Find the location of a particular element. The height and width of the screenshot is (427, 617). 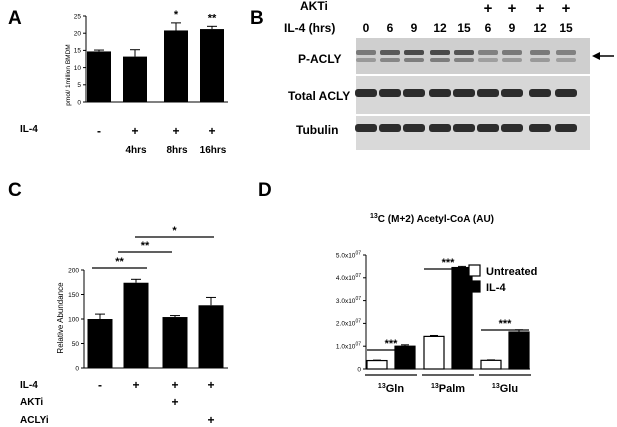

panel-c-y-tick-label: 0 is located at coordinates (77, 368).